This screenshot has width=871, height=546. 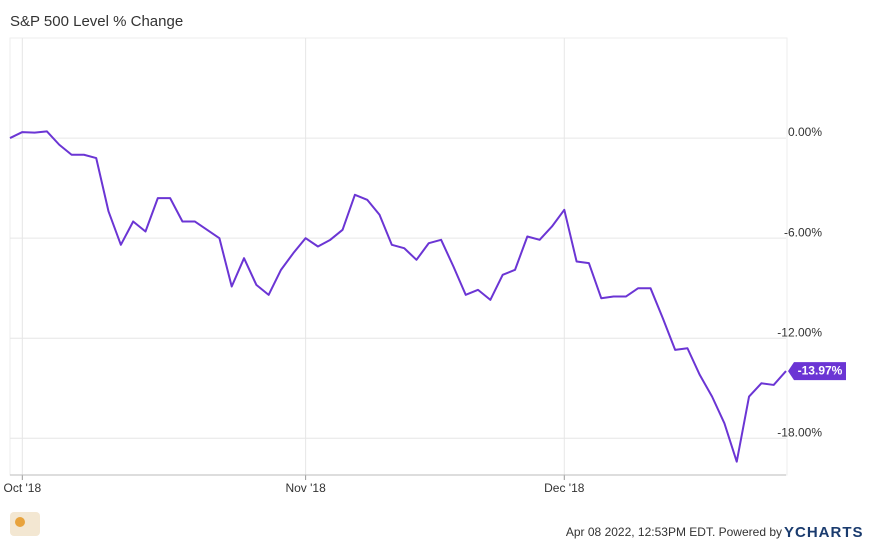 What do you see at coordinates (799, 432) in the screenshot?
I see `y-tick-label: -18.00%` at bounding box center [799, 432].